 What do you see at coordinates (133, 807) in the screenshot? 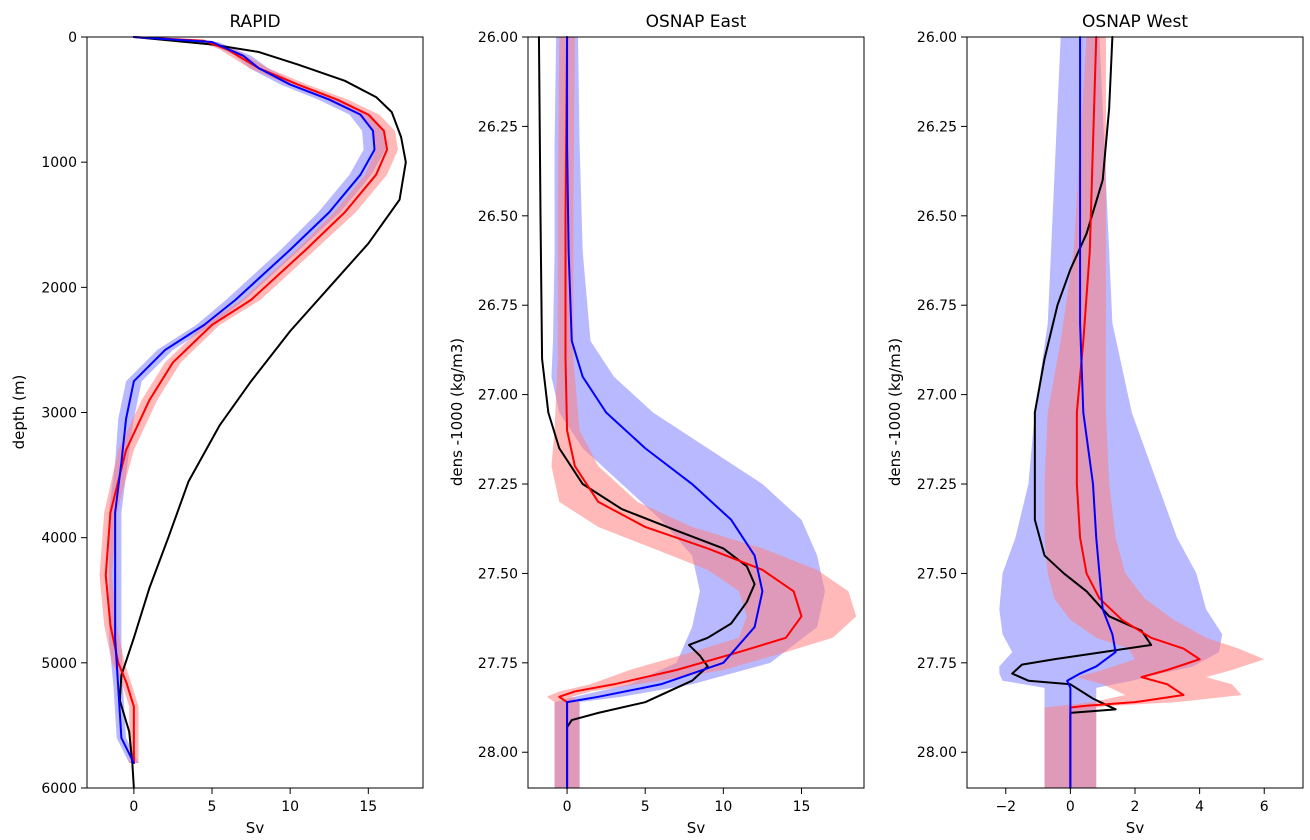
I see `rapid-x-tick-label: 0` at bounding box center [133, 807].